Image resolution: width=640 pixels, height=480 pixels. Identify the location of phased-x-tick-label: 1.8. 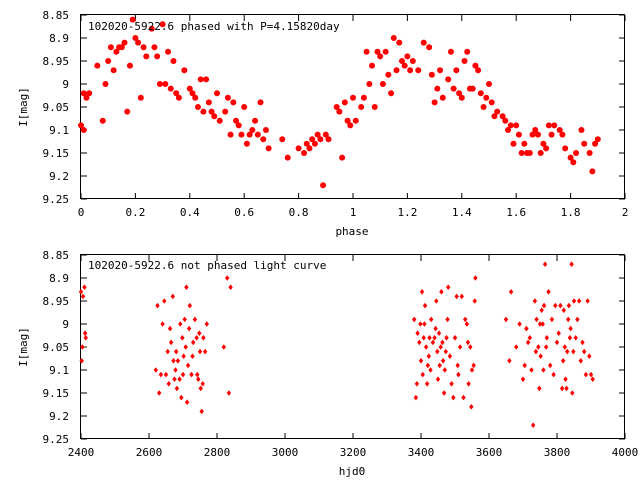
(571, 212).